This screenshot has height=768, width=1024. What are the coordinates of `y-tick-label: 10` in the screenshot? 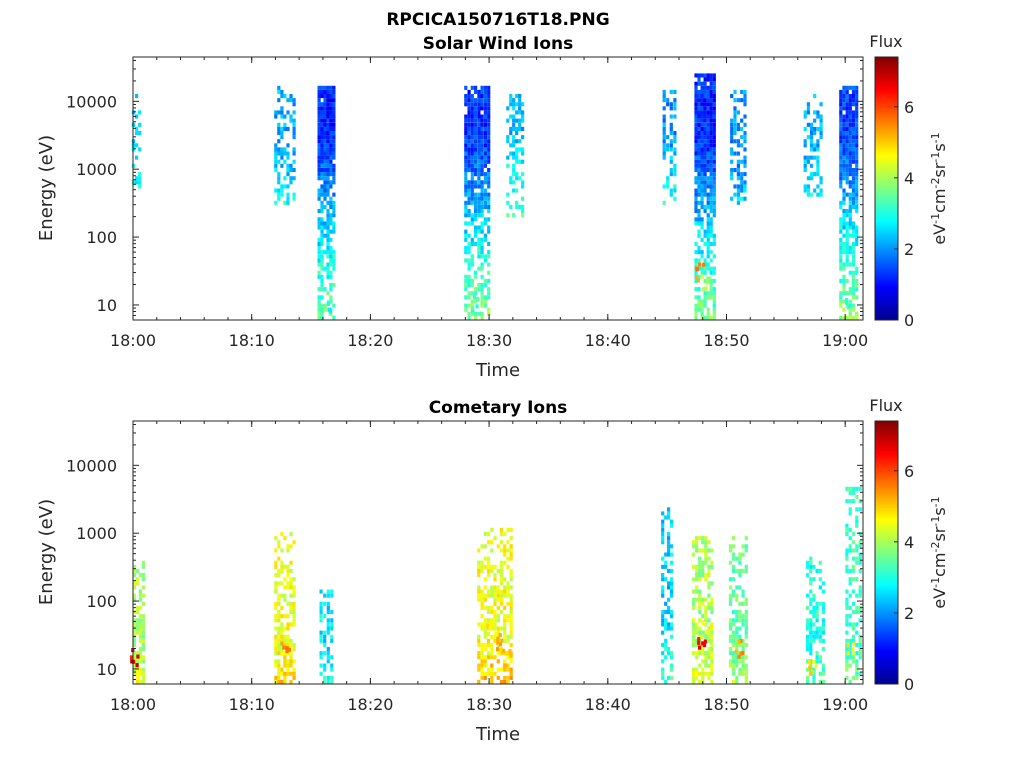 It's located at (107, 305).